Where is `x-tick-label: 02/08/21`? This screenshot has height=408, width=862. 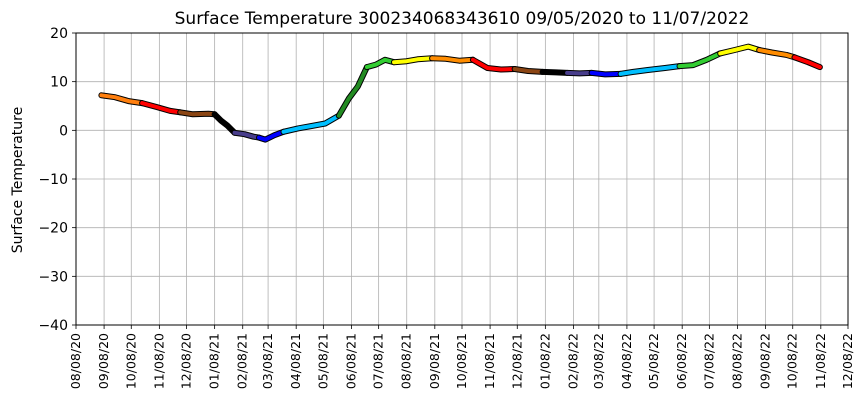
x-tick-label: 02/08/21 is located at coordinates (242, 361).